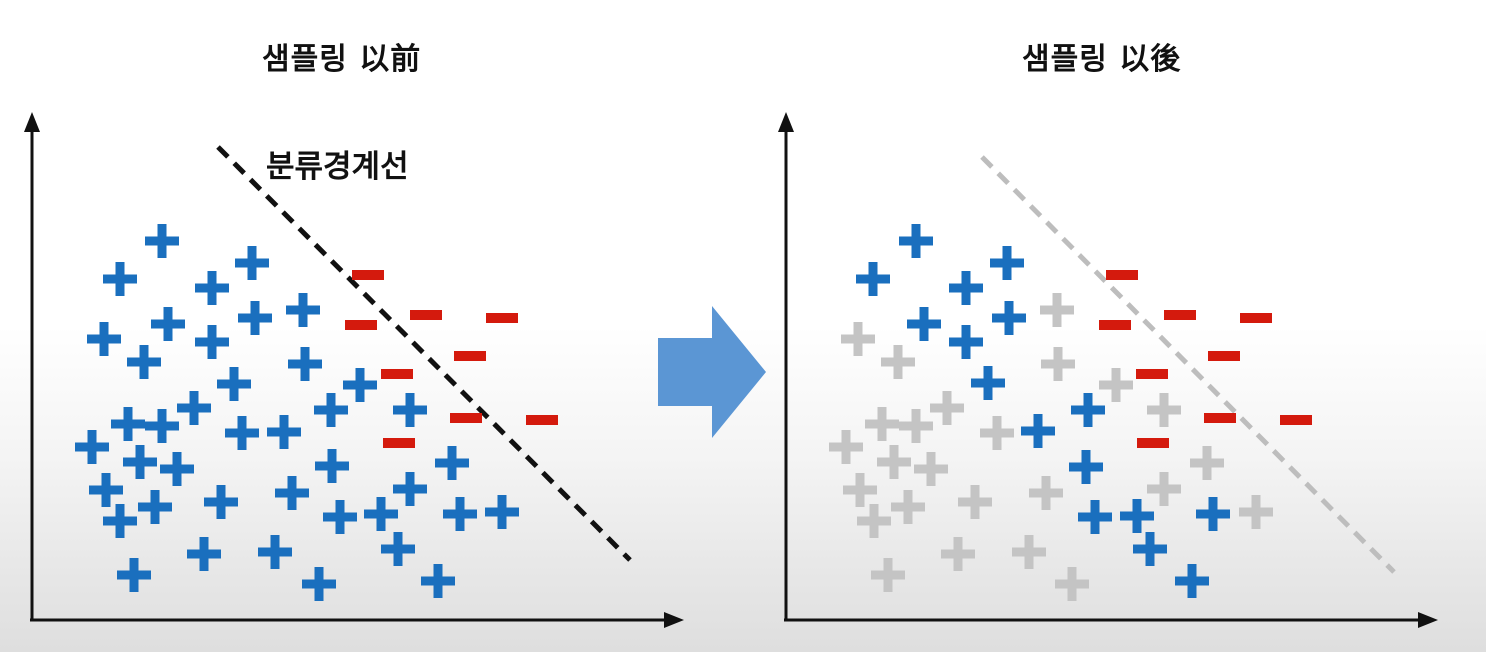 Image resolution: width=1486 pixels, height=652 pixels. What do you see at coordinates (342, 59) in the screenshot?
I see `title-before-sampling: 샘플링 以前` at bounding box center [342, 59].